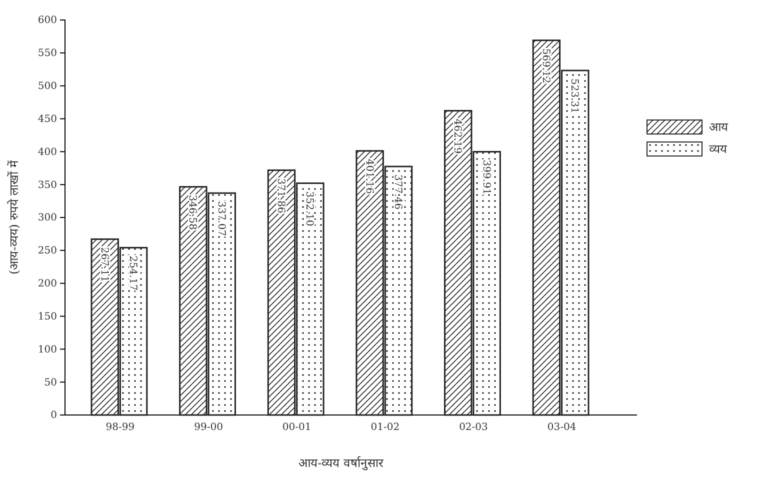 This screenshot has height=479, width=757. I want to click on x-tick-label: 02-03, so click(473, 428).